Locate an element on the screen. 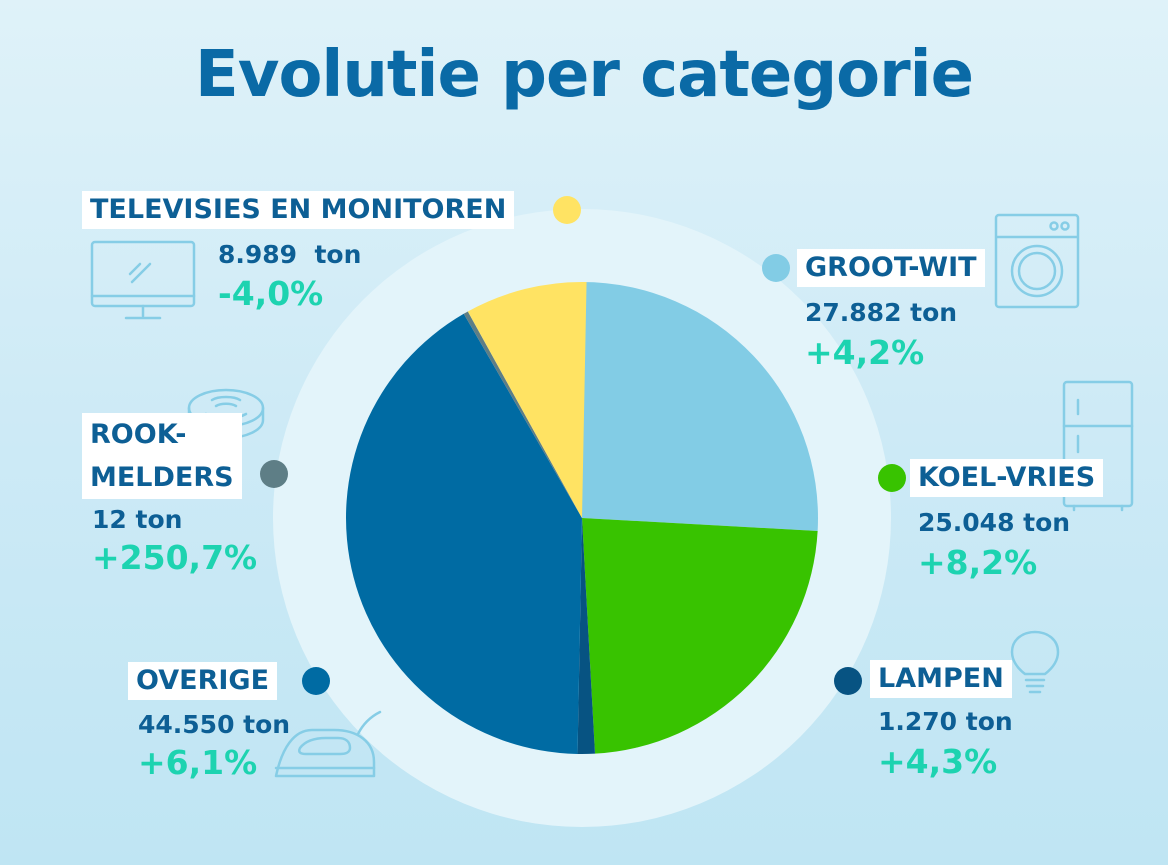 The width and height of the screenshot is (1168, 865). fridge-icon is located at coordinates (1098, 446).